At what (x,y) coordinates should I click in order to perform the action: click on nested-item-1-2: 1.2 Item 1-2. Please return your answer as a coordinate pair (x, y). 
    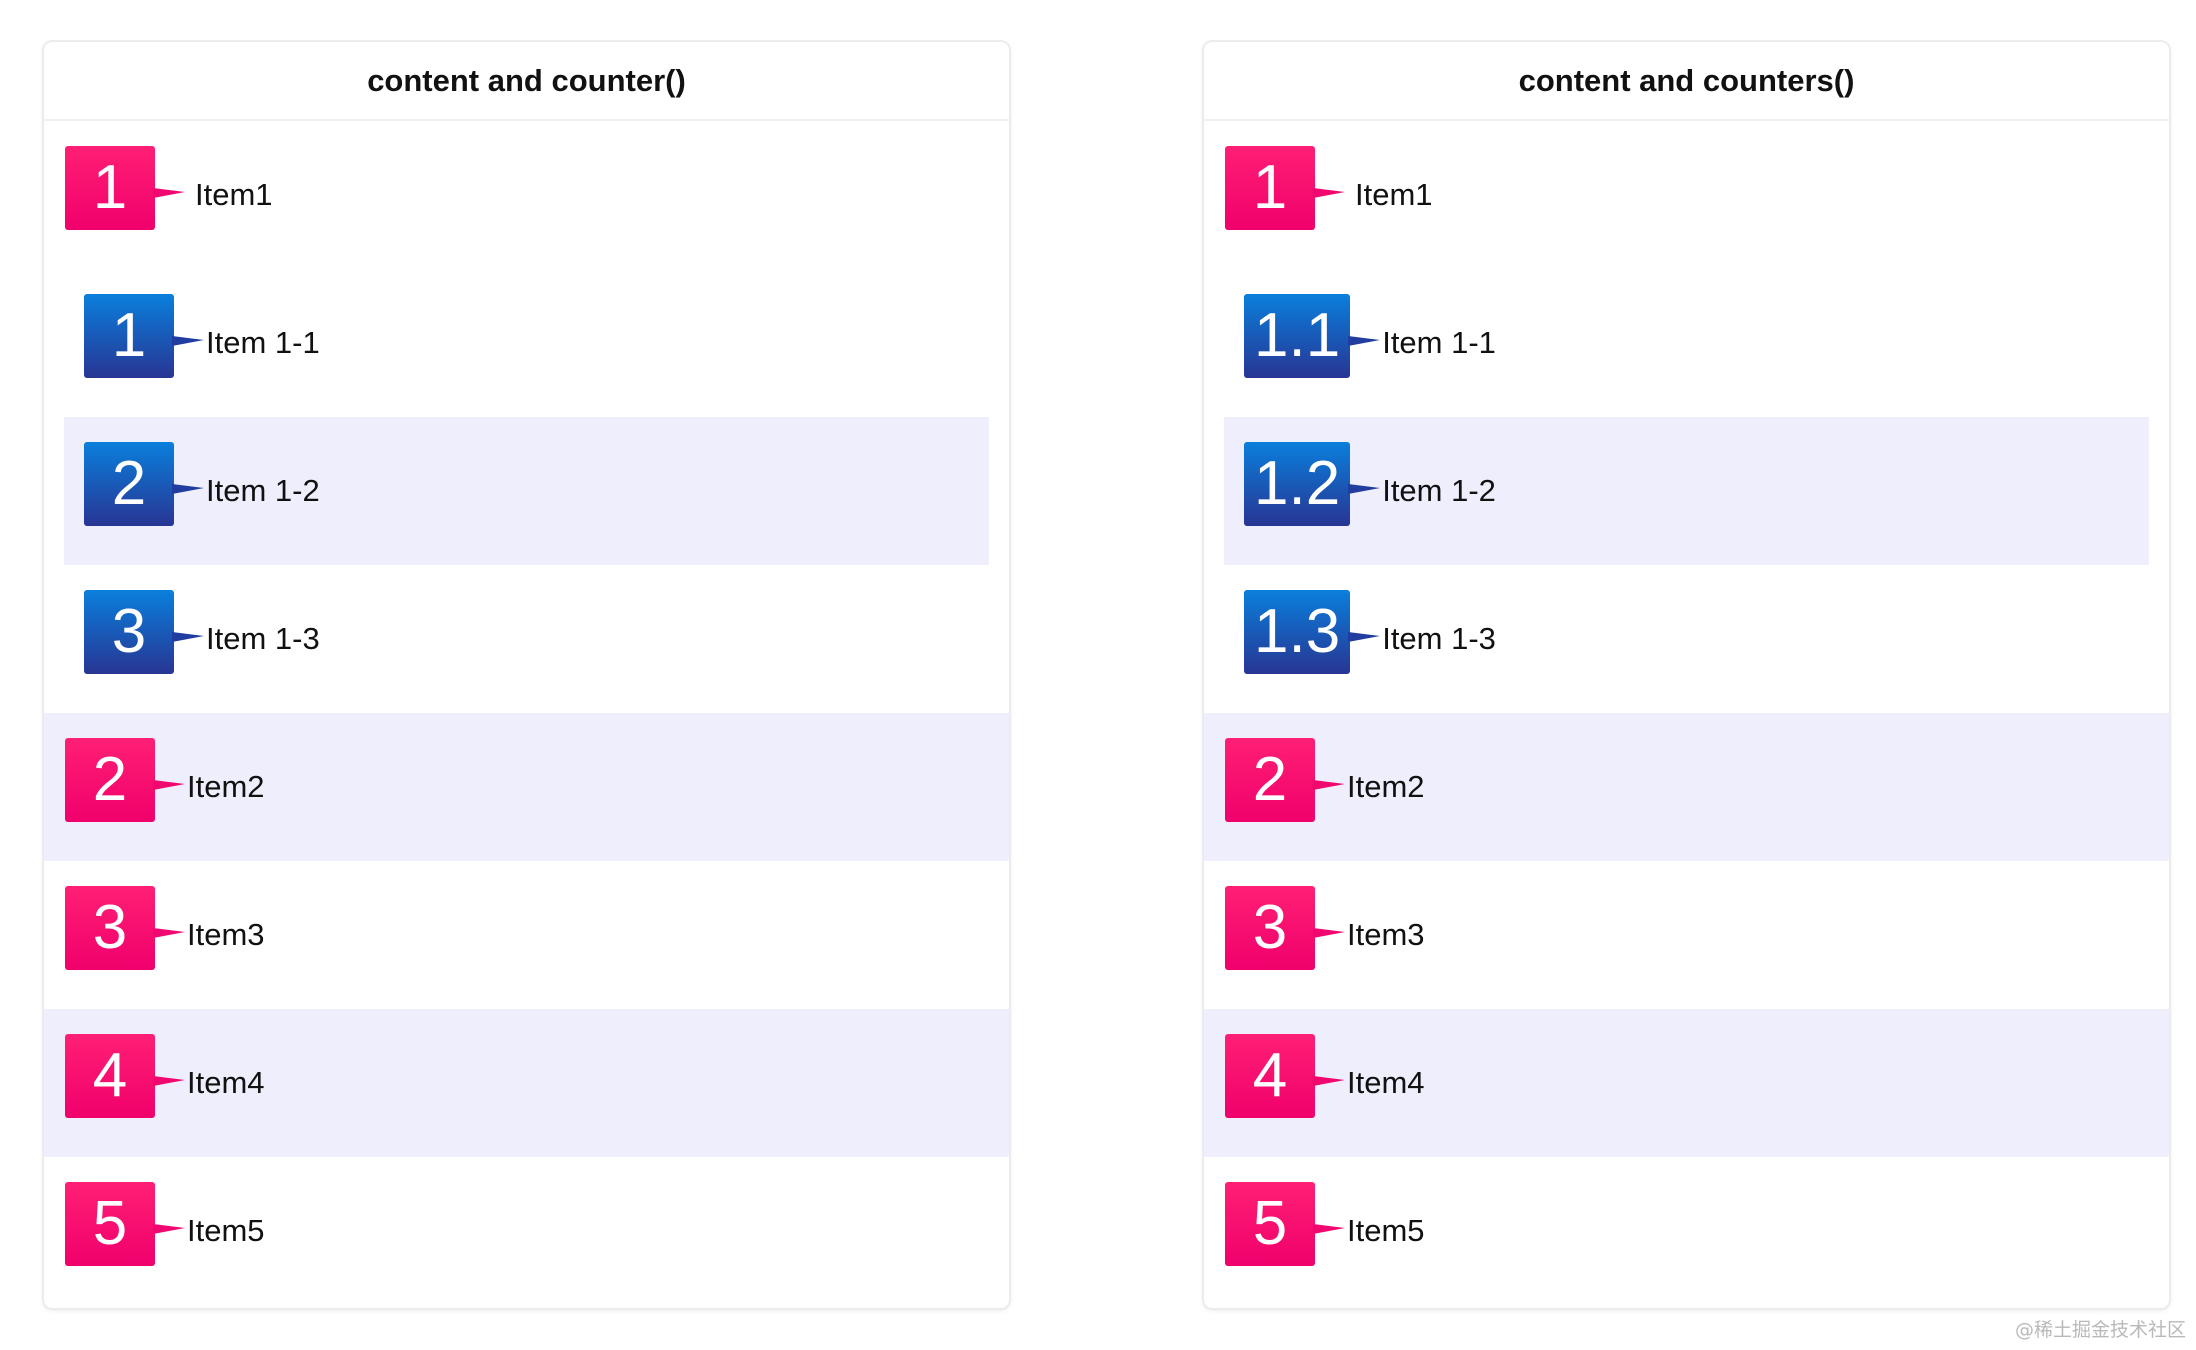
    Looking at the image, I should click on (1686, 491).